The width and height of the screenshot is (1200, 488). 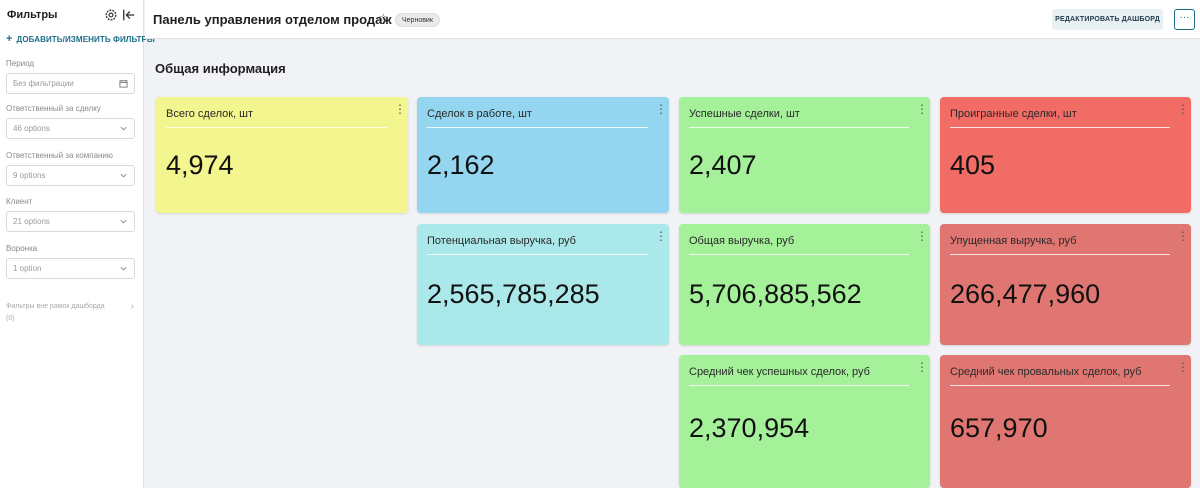 I want to click on metric-card-deals-in-progress: Сделок в работе, шт ⋮ 2,162, so click(x=543, y=155).